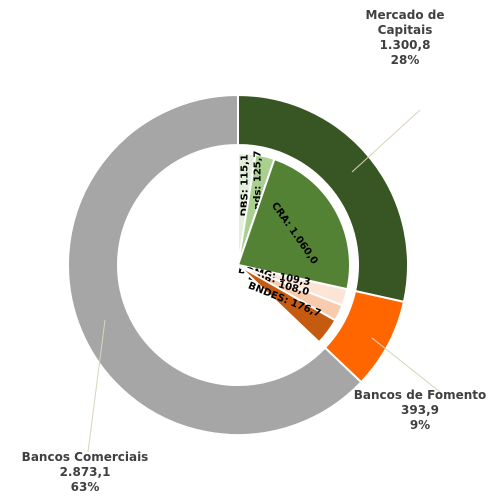  Describe the element at coordinates (405, 22) in the screenshot. I see `label-line: Mercado de Capitais` at that location.